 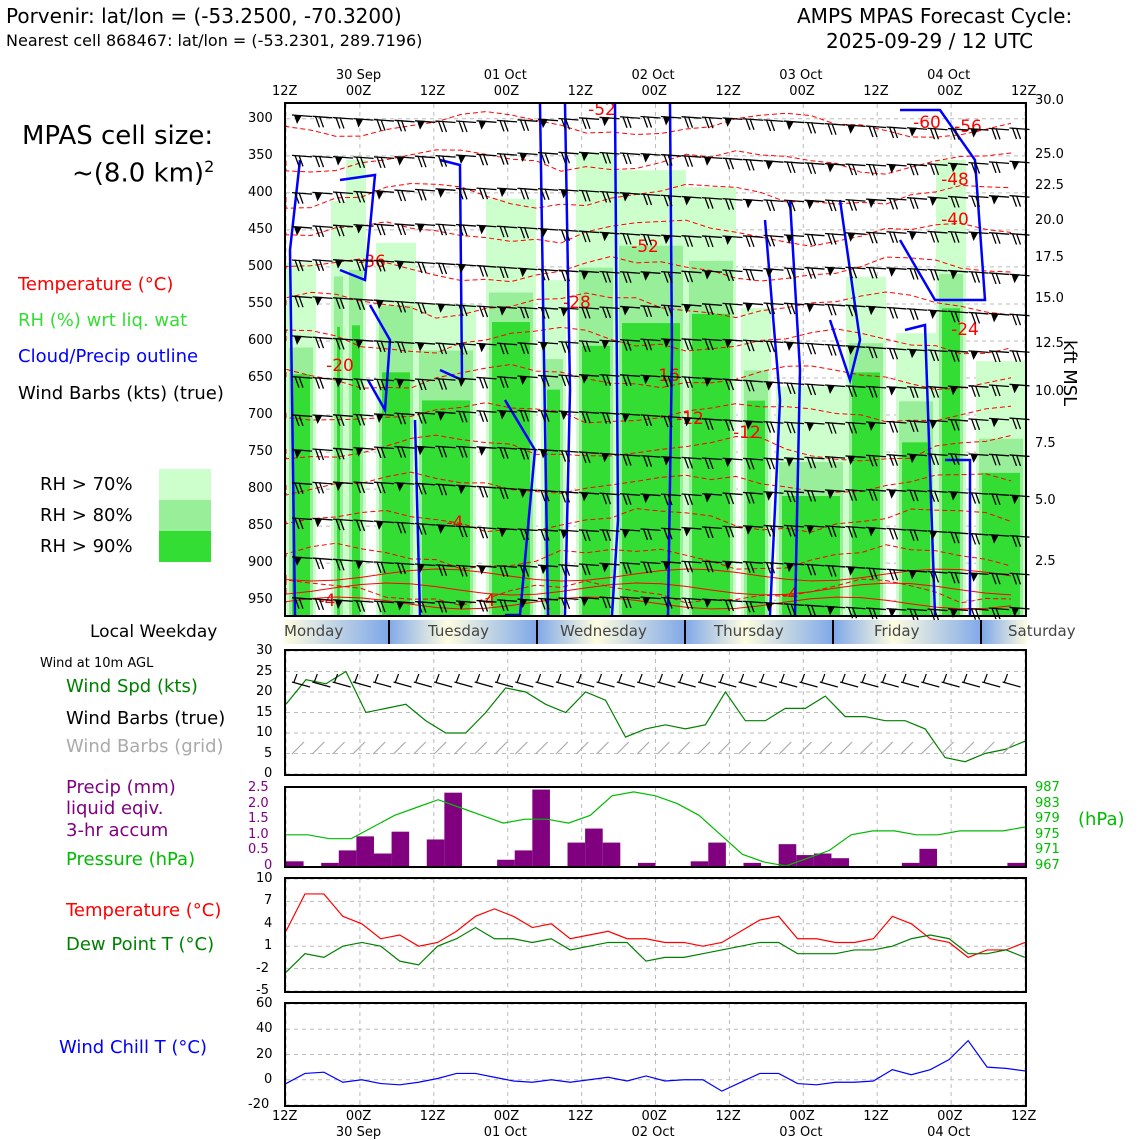 What do you see at coordinates (935, 16) in the screenshot?
I see `cycle-title: AMPS MPAS Forecast Cycle:` at bounding box center [935, 16].